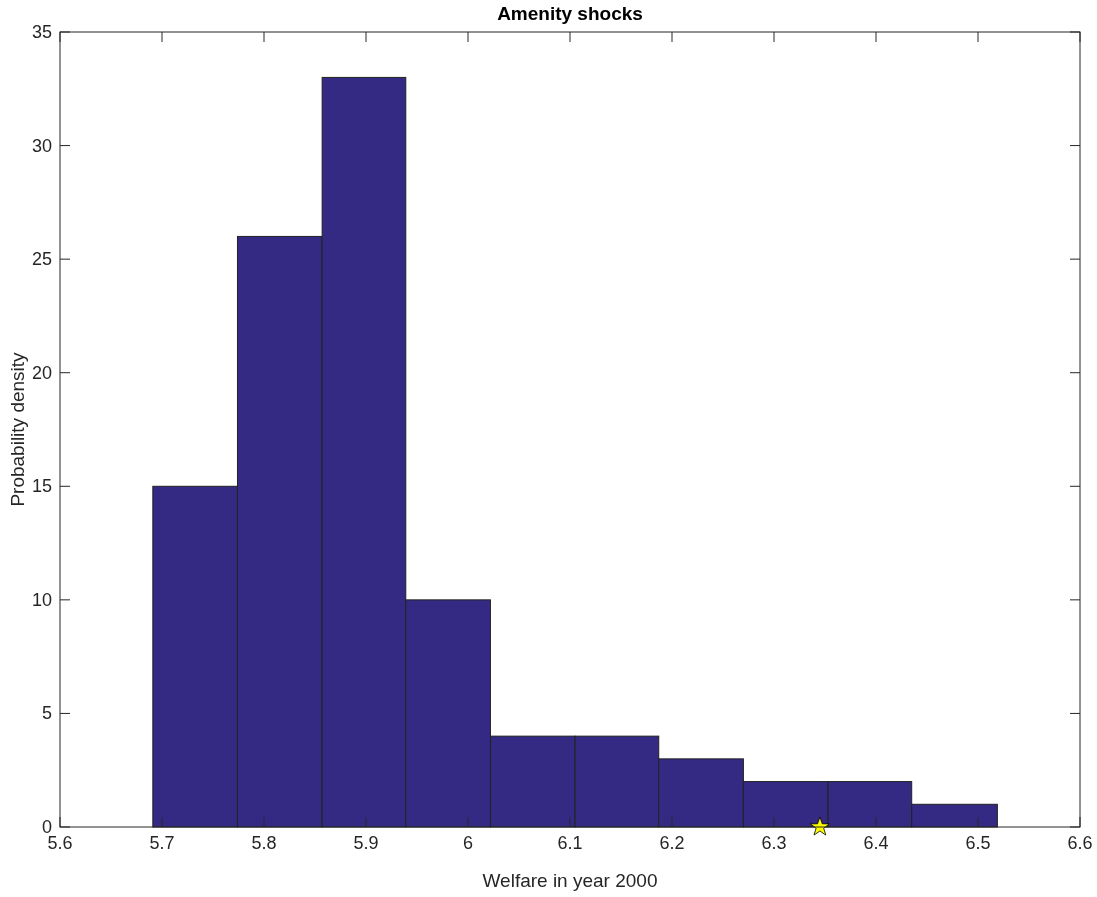 This screenshot has width=1097, height=897. I want to click on x-tick-label: 6.1, so click(570, 843).